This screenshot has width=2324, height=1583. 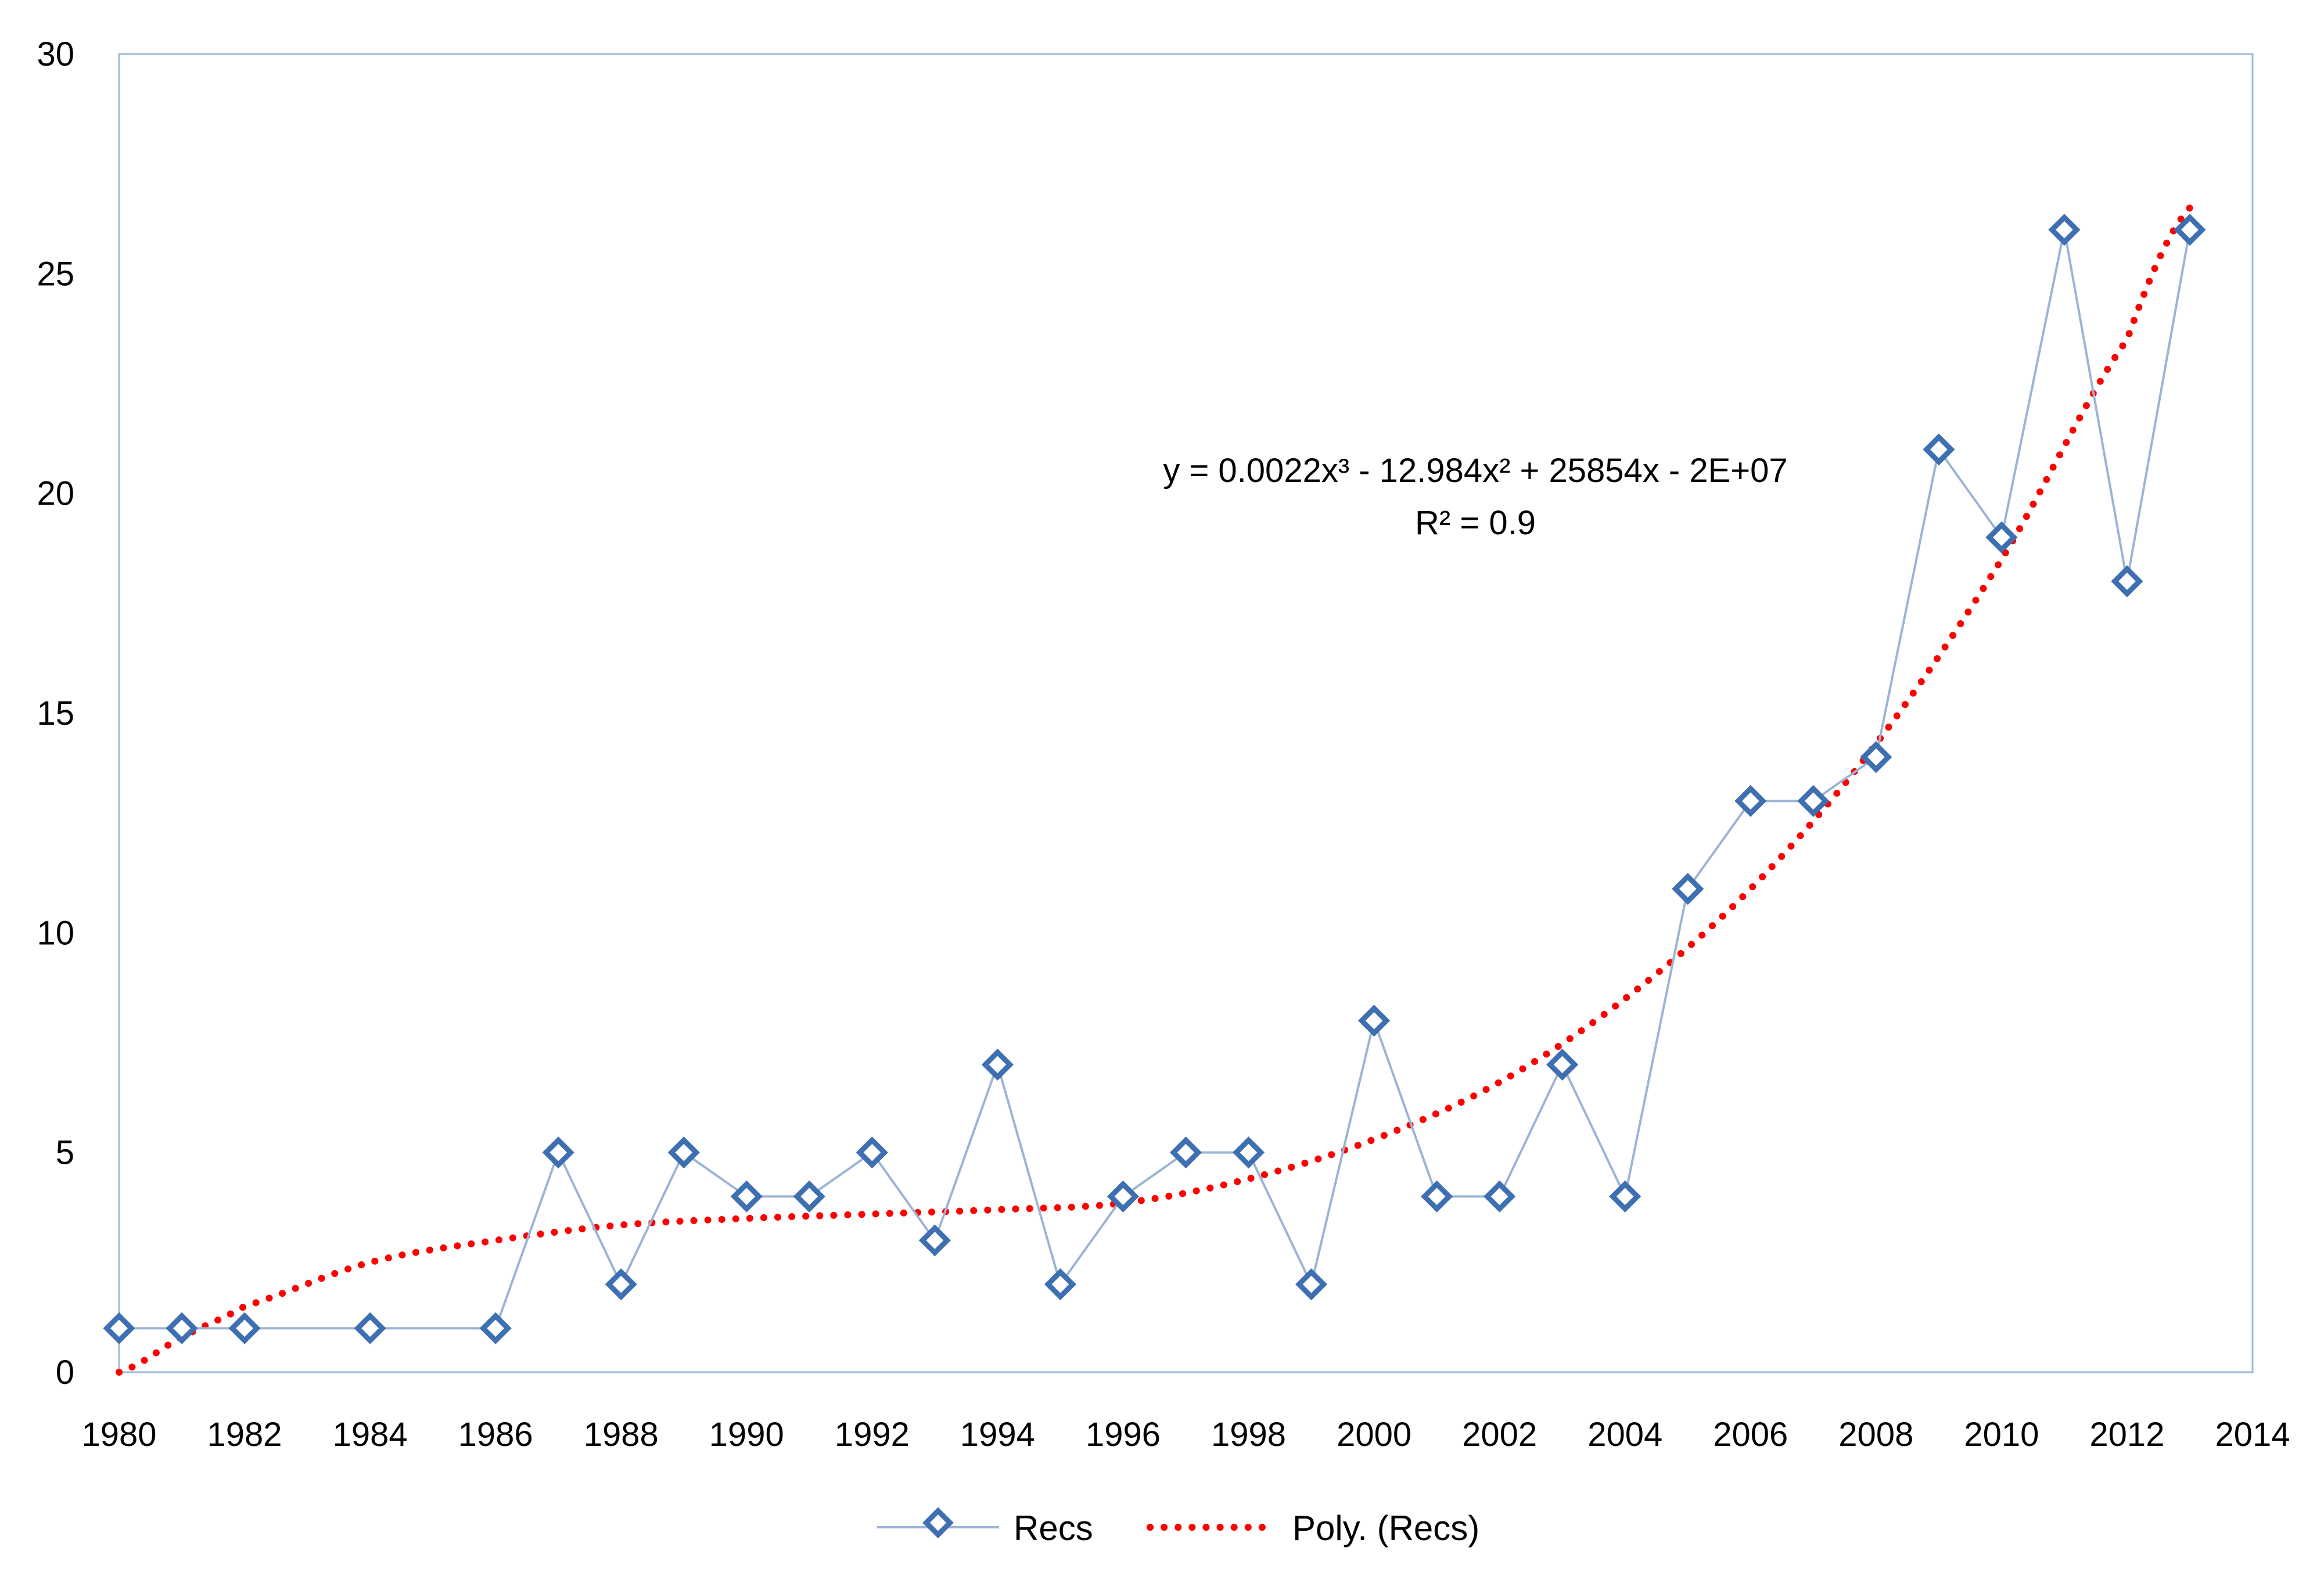 I want to click on legend-recs-label: Recs, so click(x=1053, y=1528).